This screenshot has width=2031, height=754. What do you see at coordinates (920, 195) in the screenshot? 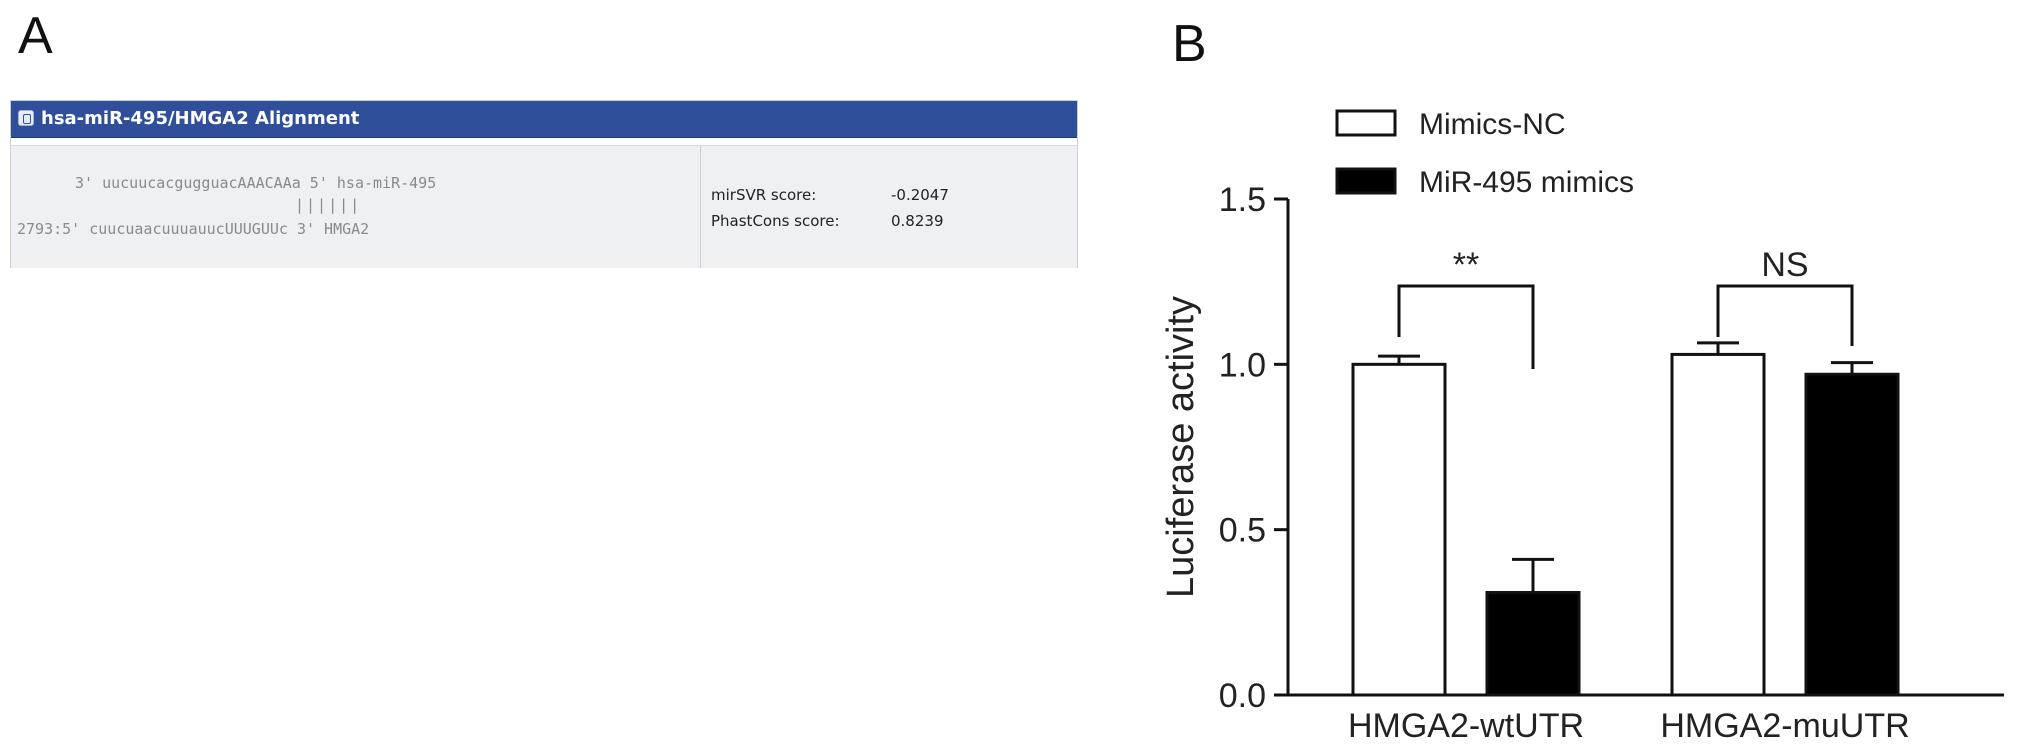
I see `mirsvr-score-value: -0.2047` at bounding box center [920, 195].